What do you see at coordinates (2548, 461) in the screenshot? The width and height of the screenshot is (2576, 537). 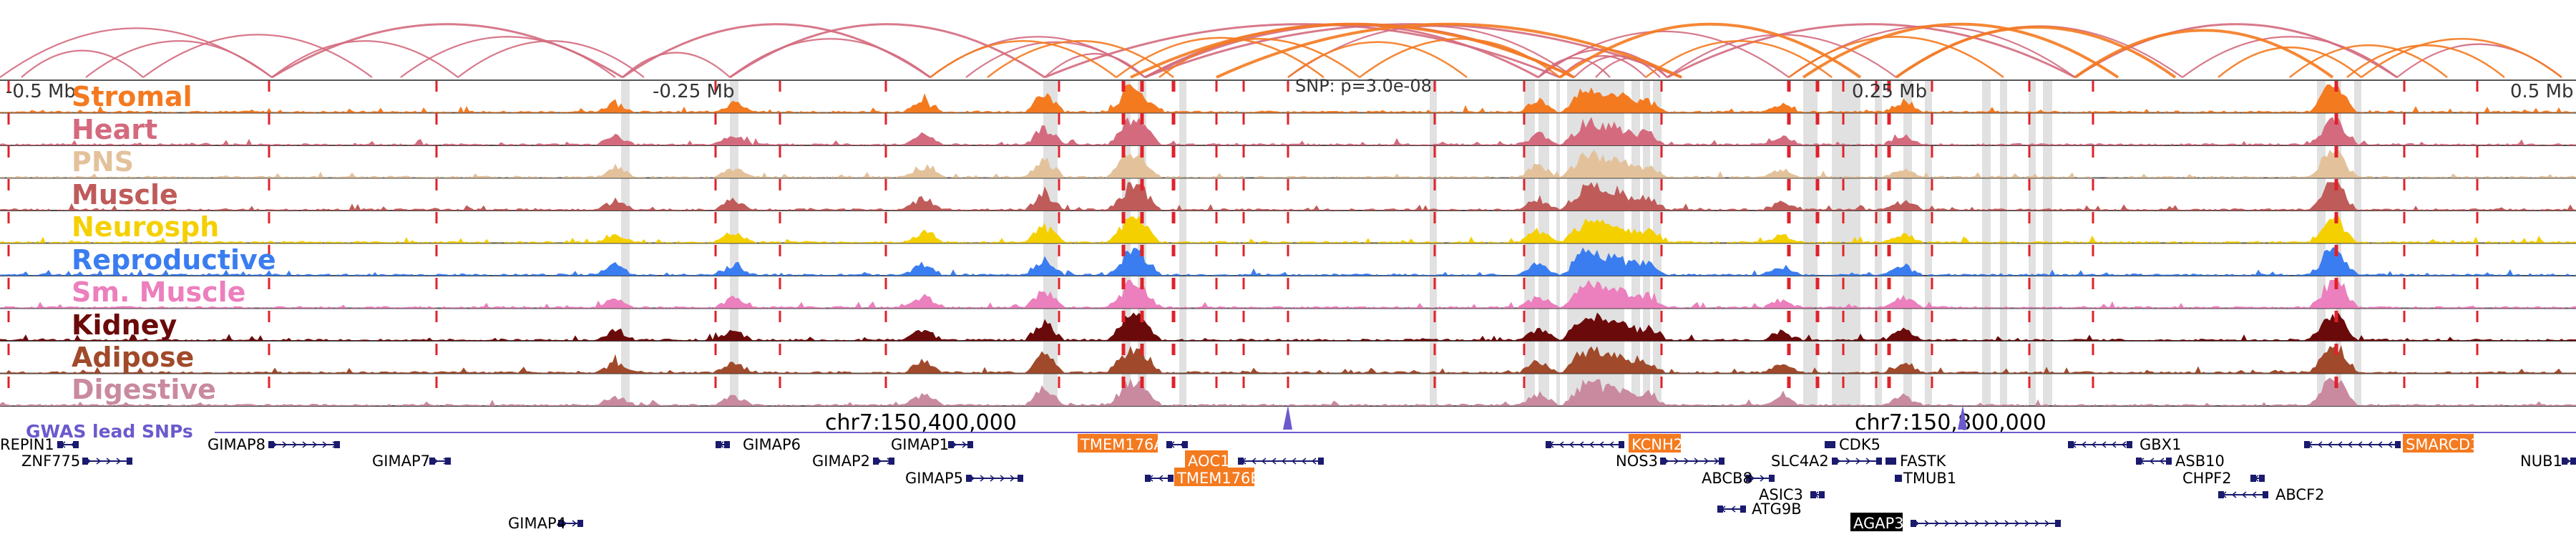 I see `gene-nub1: NUB1` at bounding box center [2548, 461].